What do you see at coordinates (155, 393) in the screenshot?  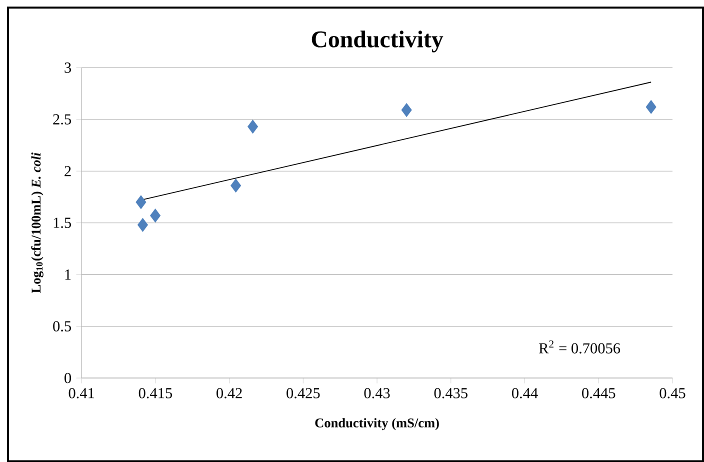 I see `x-tick-label: 0.415` at bounding box center [155, 393].